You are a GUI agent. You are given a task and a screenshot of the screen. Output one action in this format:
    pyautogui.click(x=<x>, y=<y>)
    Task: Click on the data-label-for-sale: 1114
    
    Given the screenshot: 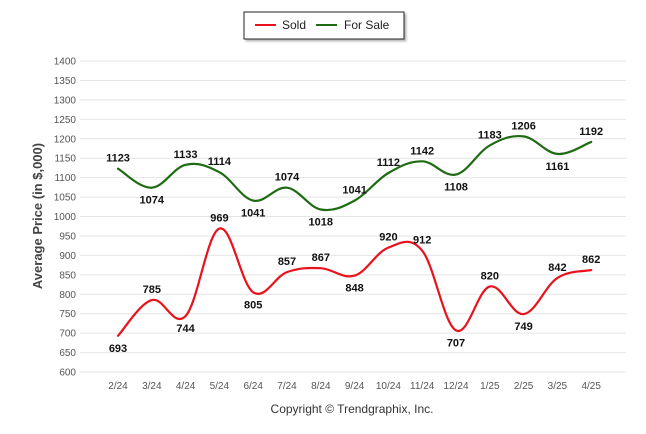 What is the action you would take?
    pyautogui.click(x=220, y=162)
    